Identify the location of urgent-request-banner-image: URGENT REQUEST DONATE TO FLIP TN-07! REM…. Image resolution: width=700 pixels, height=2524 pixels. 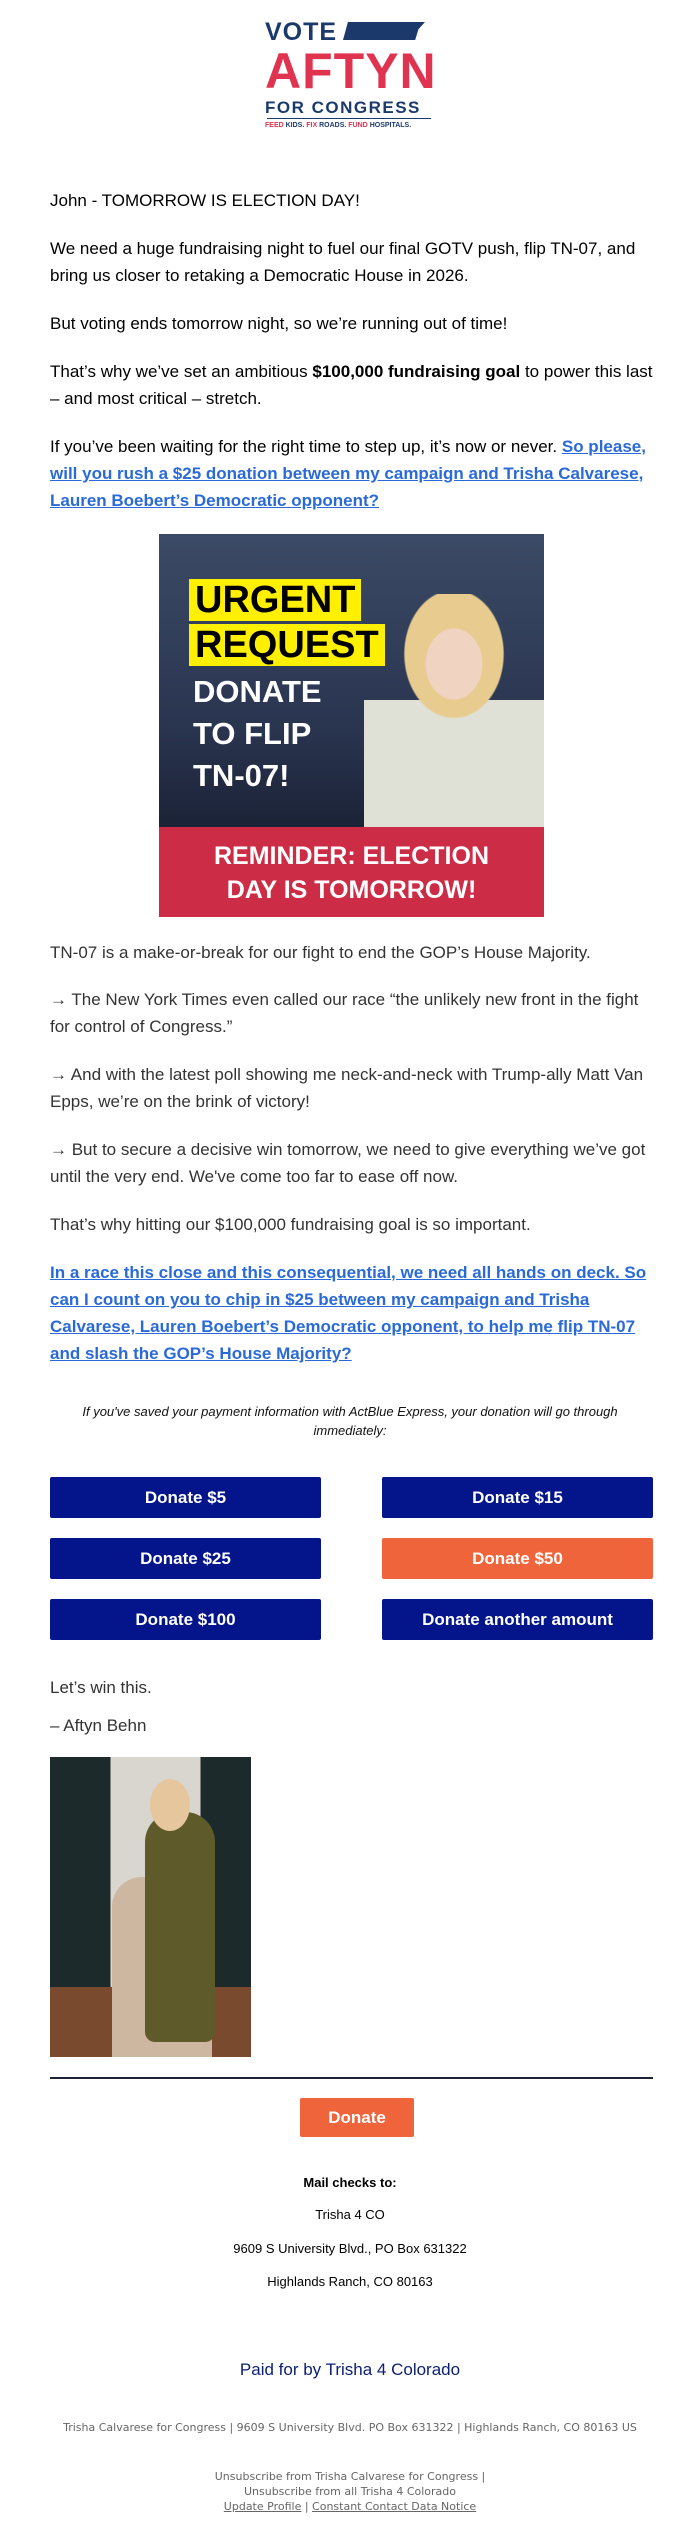
(351, 725).